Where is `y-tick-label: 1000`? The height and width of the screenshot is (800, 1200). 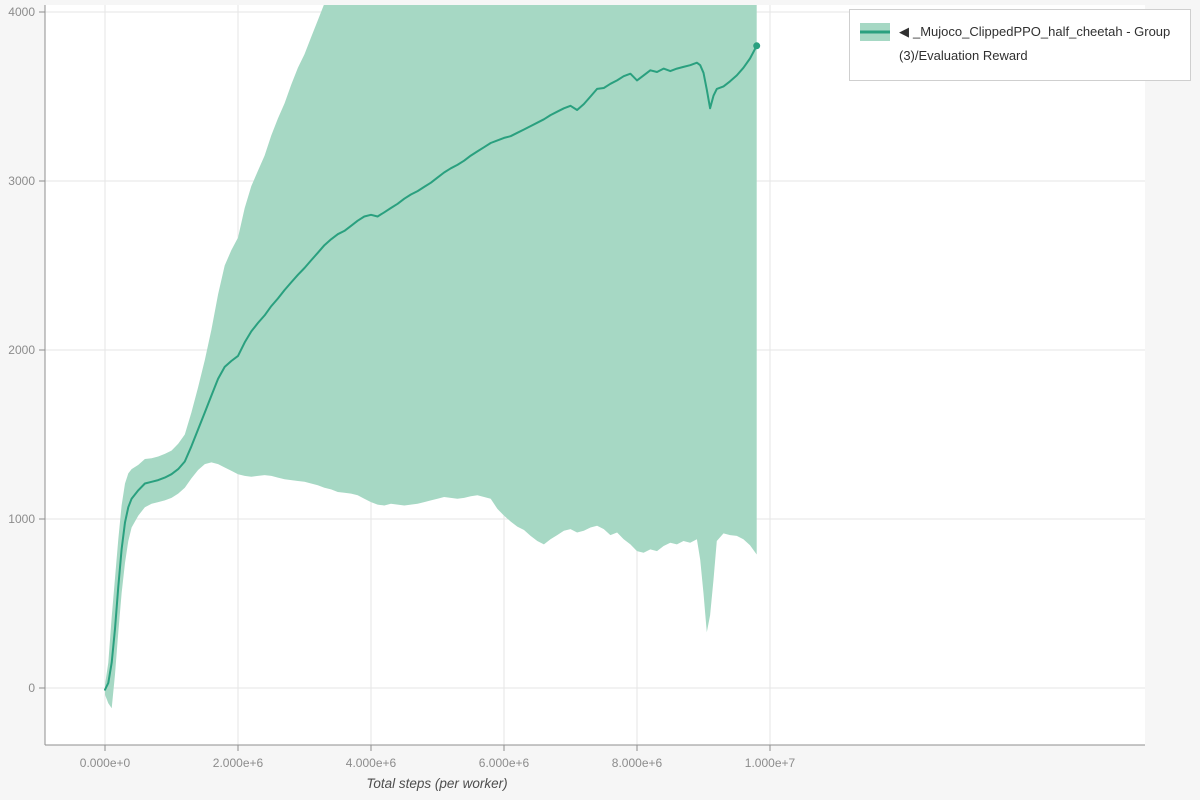
y-tick-label: 1000 is located at coordinates (21, 519).